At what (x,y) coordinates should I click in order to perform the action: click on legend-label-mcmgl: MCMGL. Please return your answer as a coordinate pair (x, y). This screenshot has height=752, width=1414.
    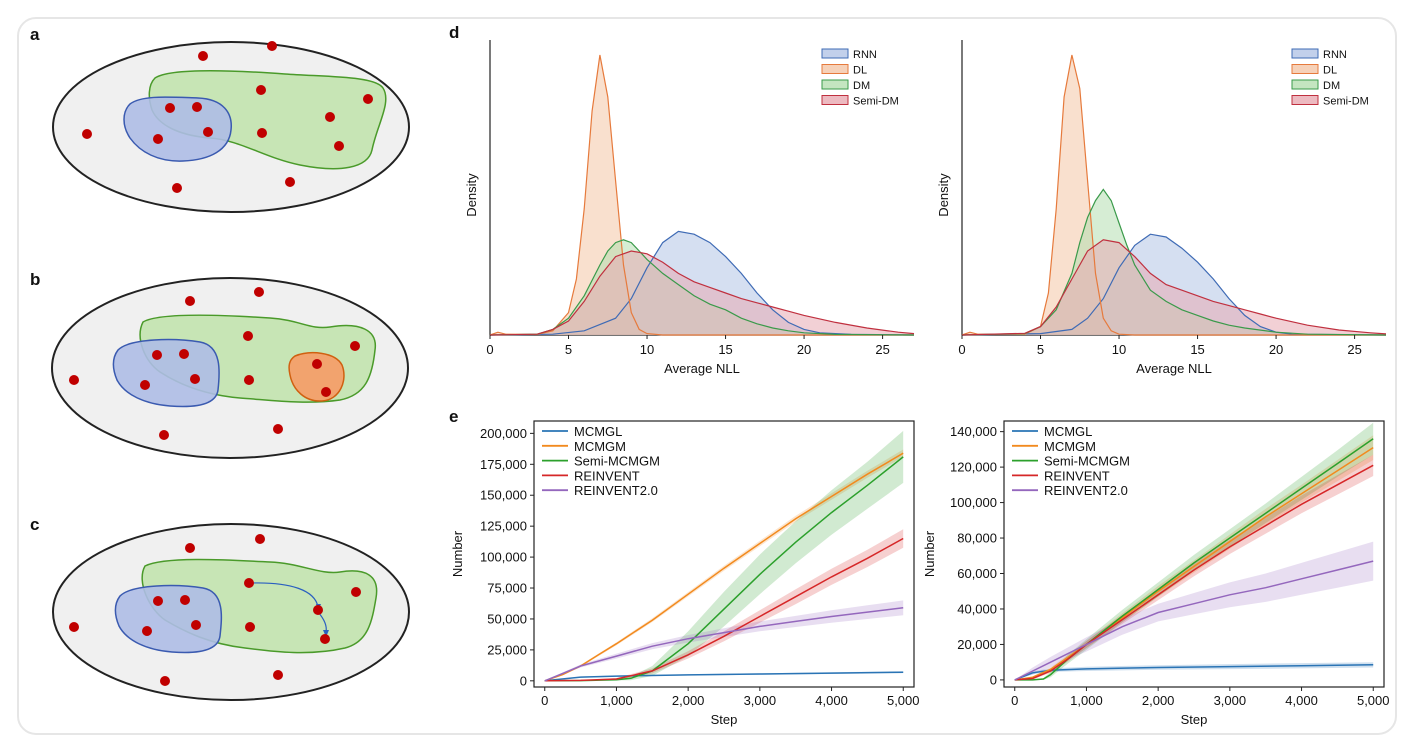
    Looking at the image, I should click on (598, 431).